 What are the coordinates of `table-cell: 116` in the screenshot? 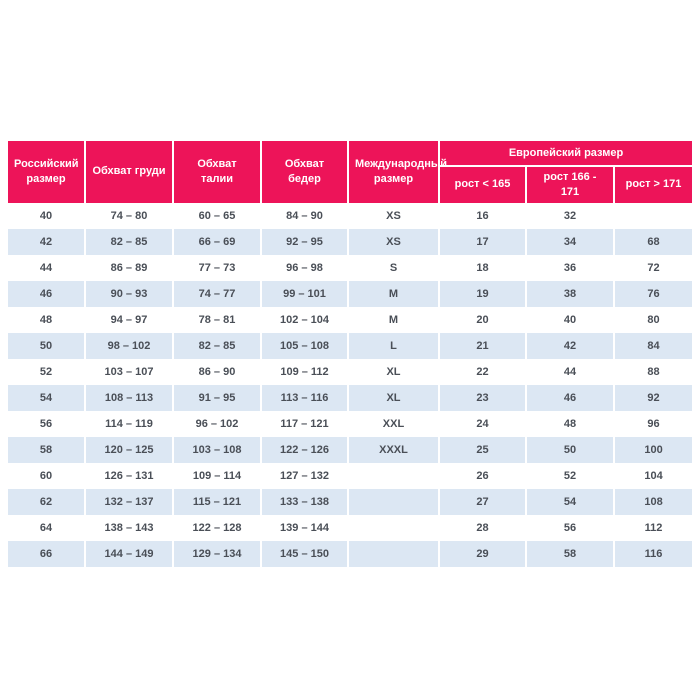 It's located at (654, 553).